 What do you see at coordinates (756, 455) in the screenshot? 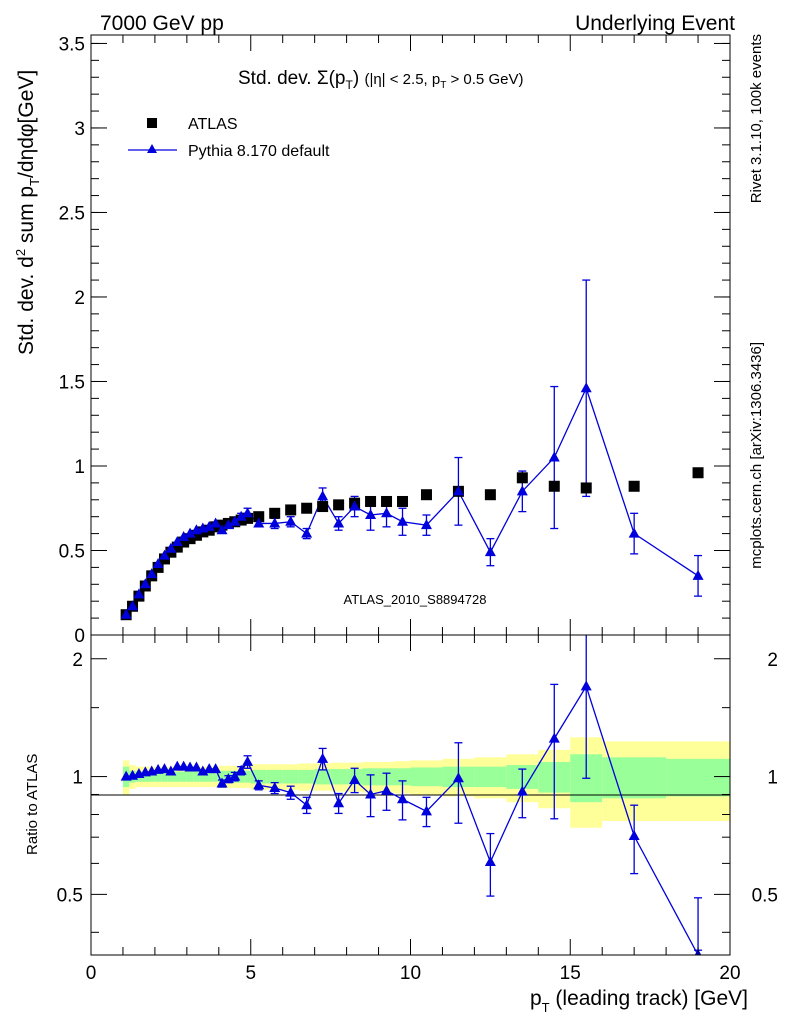
I see `side-label-bottom: mcplots.cern.ch [arXiv:1306.3436]` at bounding box center [756, 455].